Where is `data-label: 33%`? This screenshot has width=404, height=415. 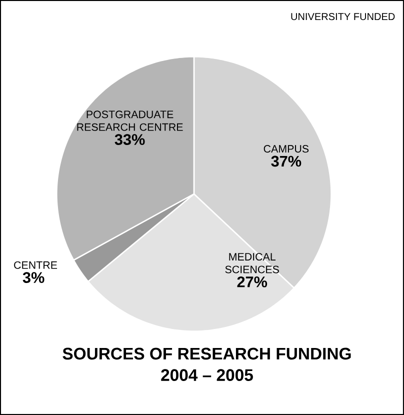
data-label: 33% is located at coordinates (129, 139).